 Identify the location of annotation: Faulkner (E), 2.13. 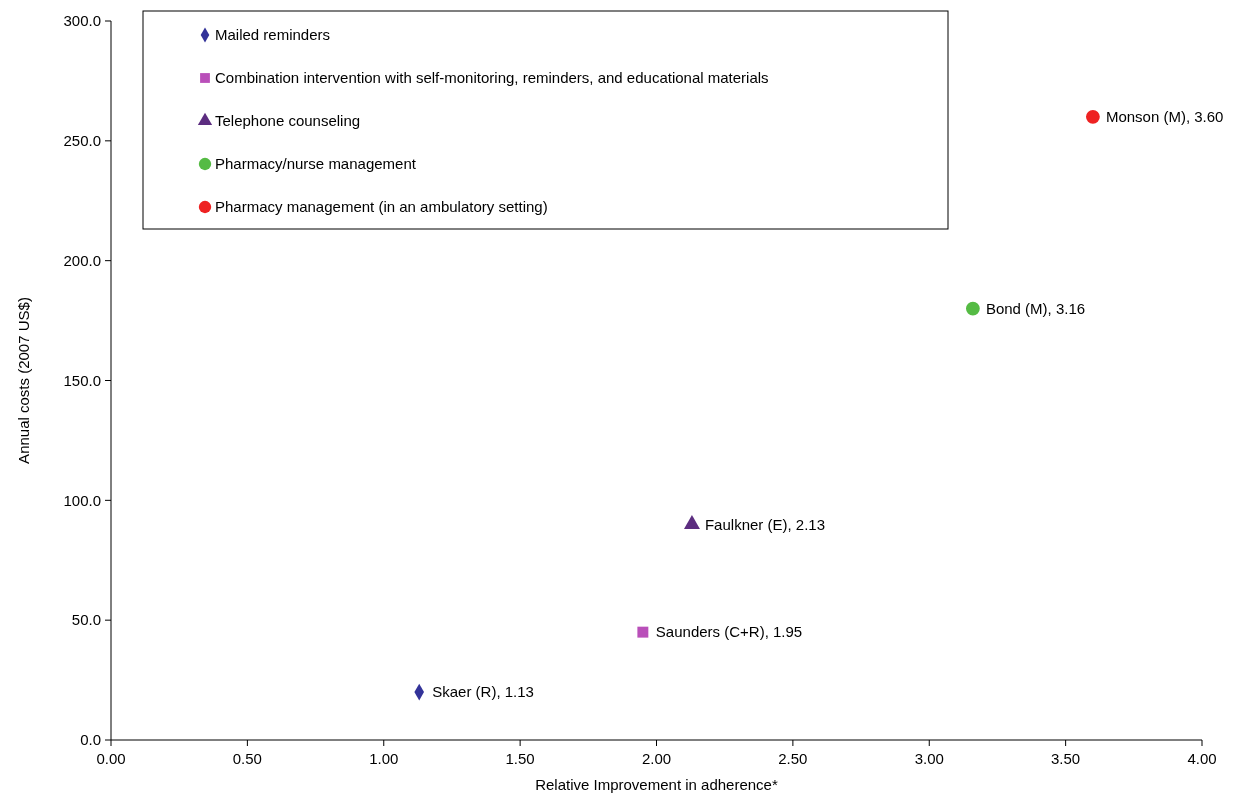
(765, 524).